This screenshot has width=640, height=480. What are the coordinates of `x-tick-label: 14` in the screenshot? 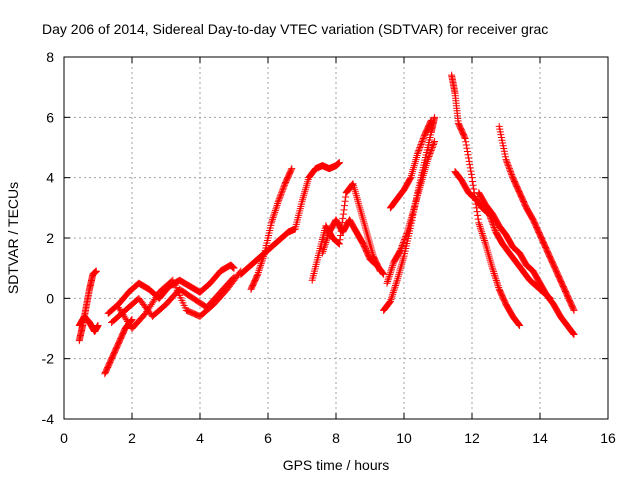 It's located at (540, 438).